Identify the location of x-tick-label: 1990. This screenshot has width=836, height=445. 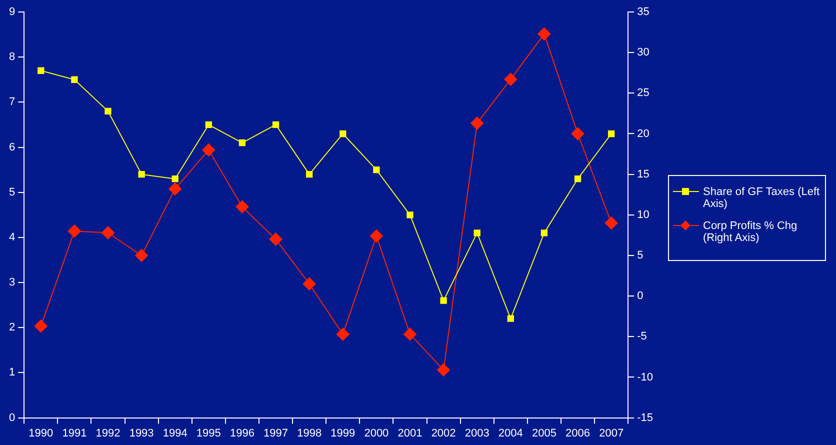
(41, 433).